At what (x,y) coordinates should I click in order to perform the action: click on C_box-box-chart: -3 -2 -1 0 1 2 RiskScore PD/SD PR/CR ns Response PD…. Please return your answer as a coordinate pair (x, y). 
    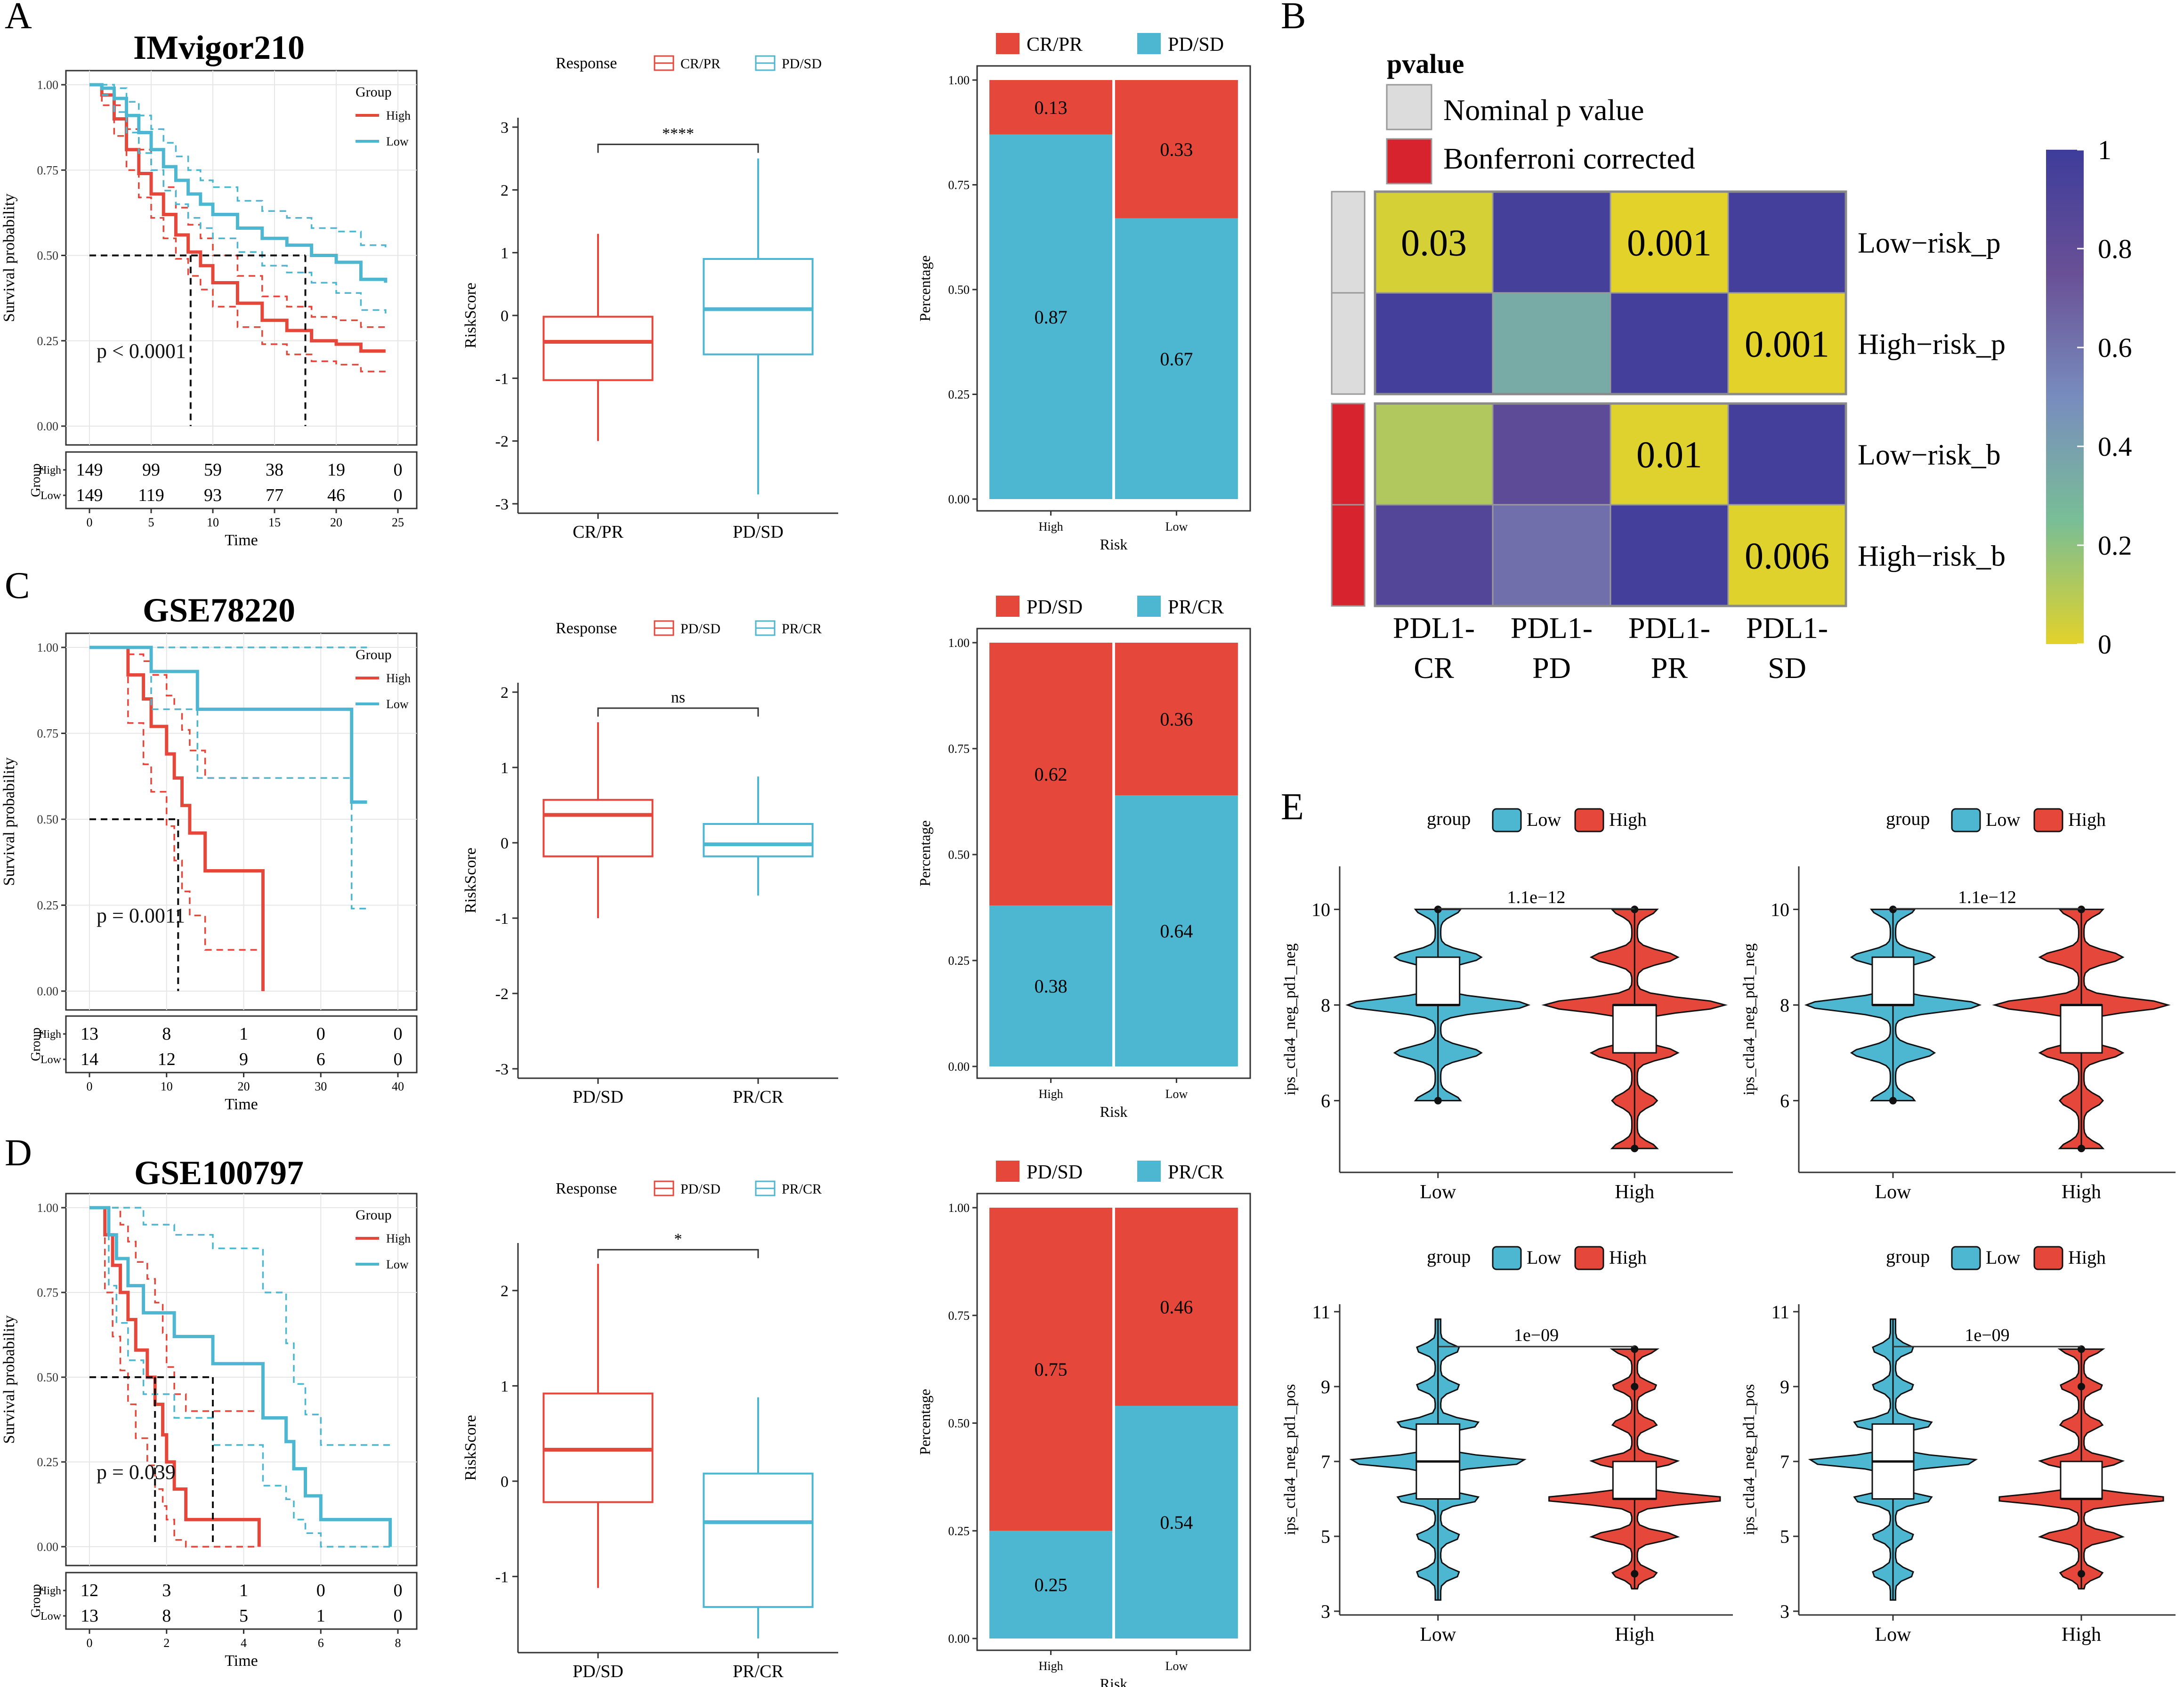
    Looking at the image, I should click on (650, 863).